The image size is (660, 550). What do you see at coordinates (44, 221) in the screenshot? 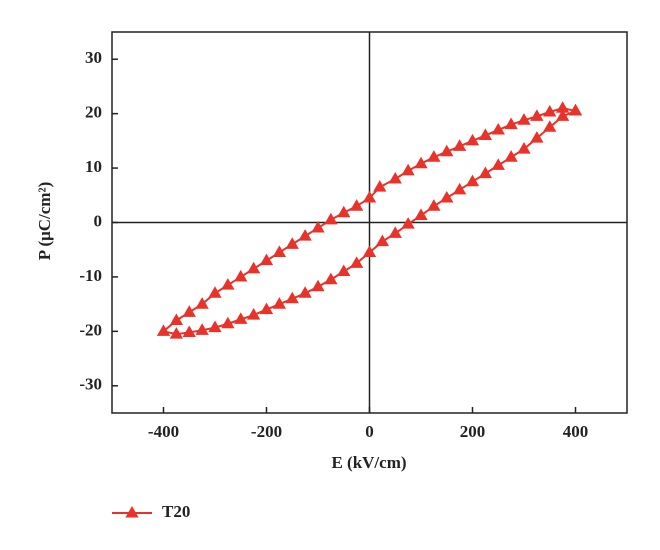
I see `y-axis-label: P (μC/cm²)` at bounding box center [44, 221].